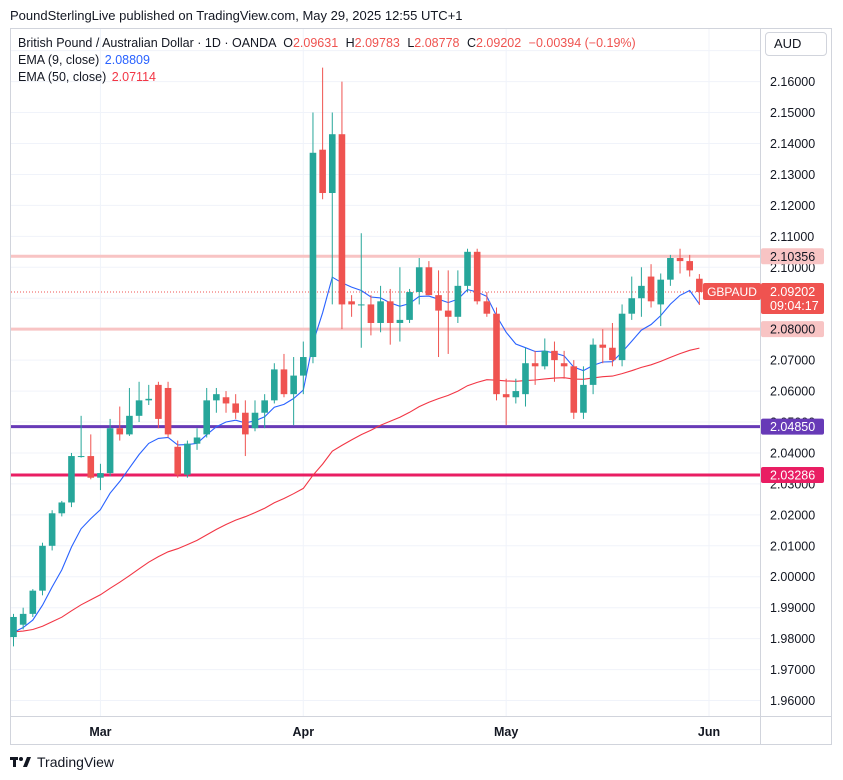 The height and width of the screenshot is (780, 843). What do you see at coordinates (792, 144) in the screenshot?
I see `y-tick-label: 2.14000` at bounding box center [792, 144].